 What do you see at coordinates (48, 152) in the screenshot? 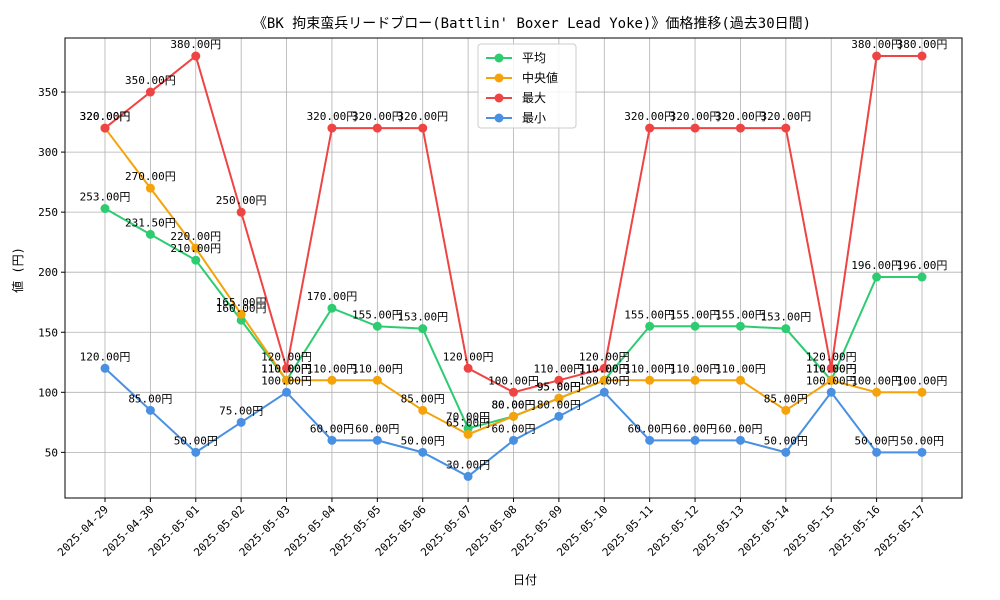
I see `y-tick-label: 300` at bounding box center [48, 152].